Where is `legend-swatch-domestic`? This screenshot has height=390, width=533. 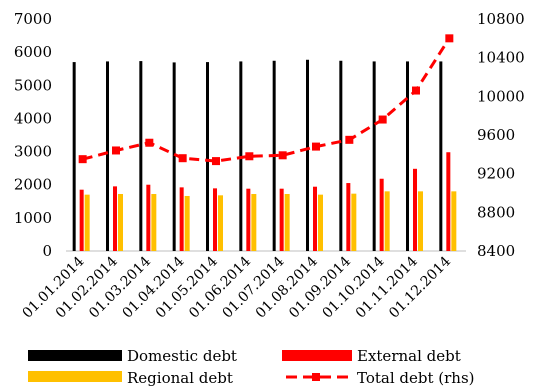
legend-swatch-domestic is located at coordinates (75, 355).